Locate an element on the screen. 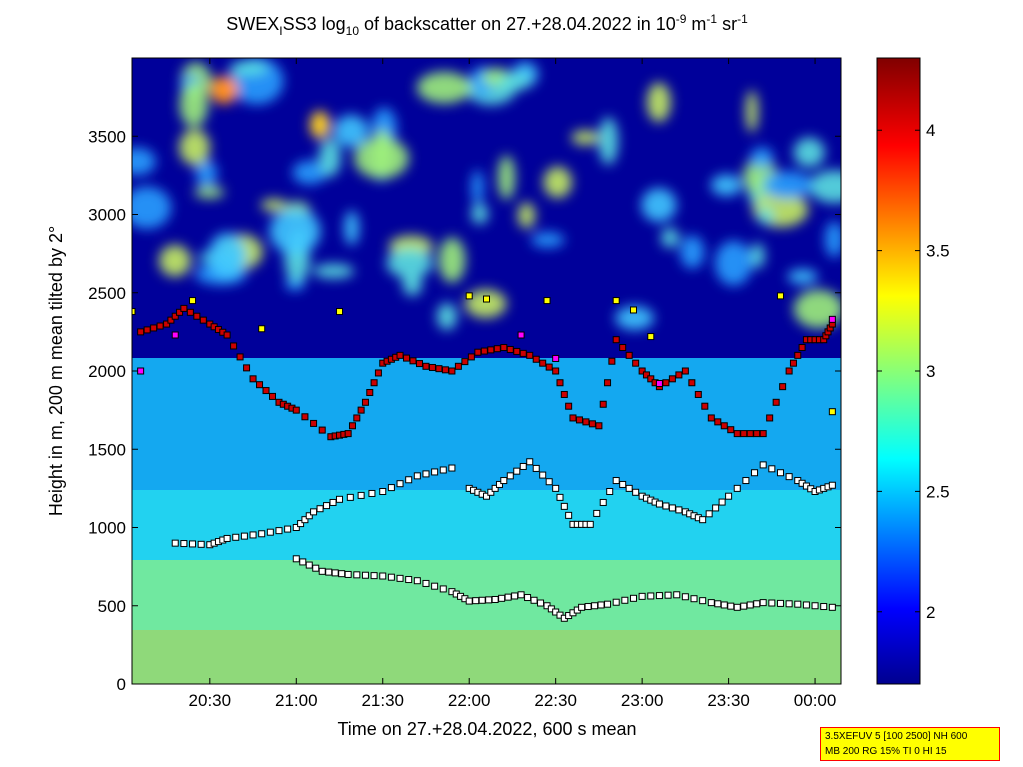 This screenshot has width=1023, height=767. y-tick-label-3: 1500 is located at coordinates (107, 449).